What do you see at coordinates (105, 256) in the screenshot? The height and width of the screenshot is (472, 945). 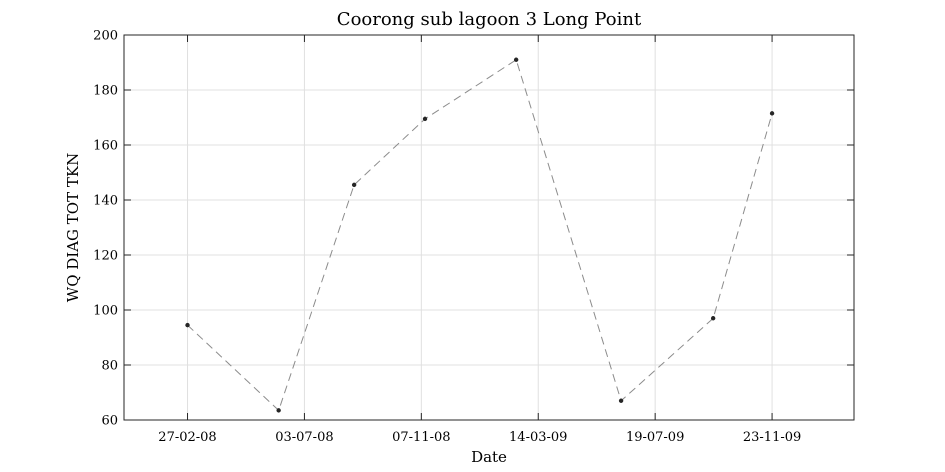 I see `y-tick-label: 120` at bounding box center [105, 256].